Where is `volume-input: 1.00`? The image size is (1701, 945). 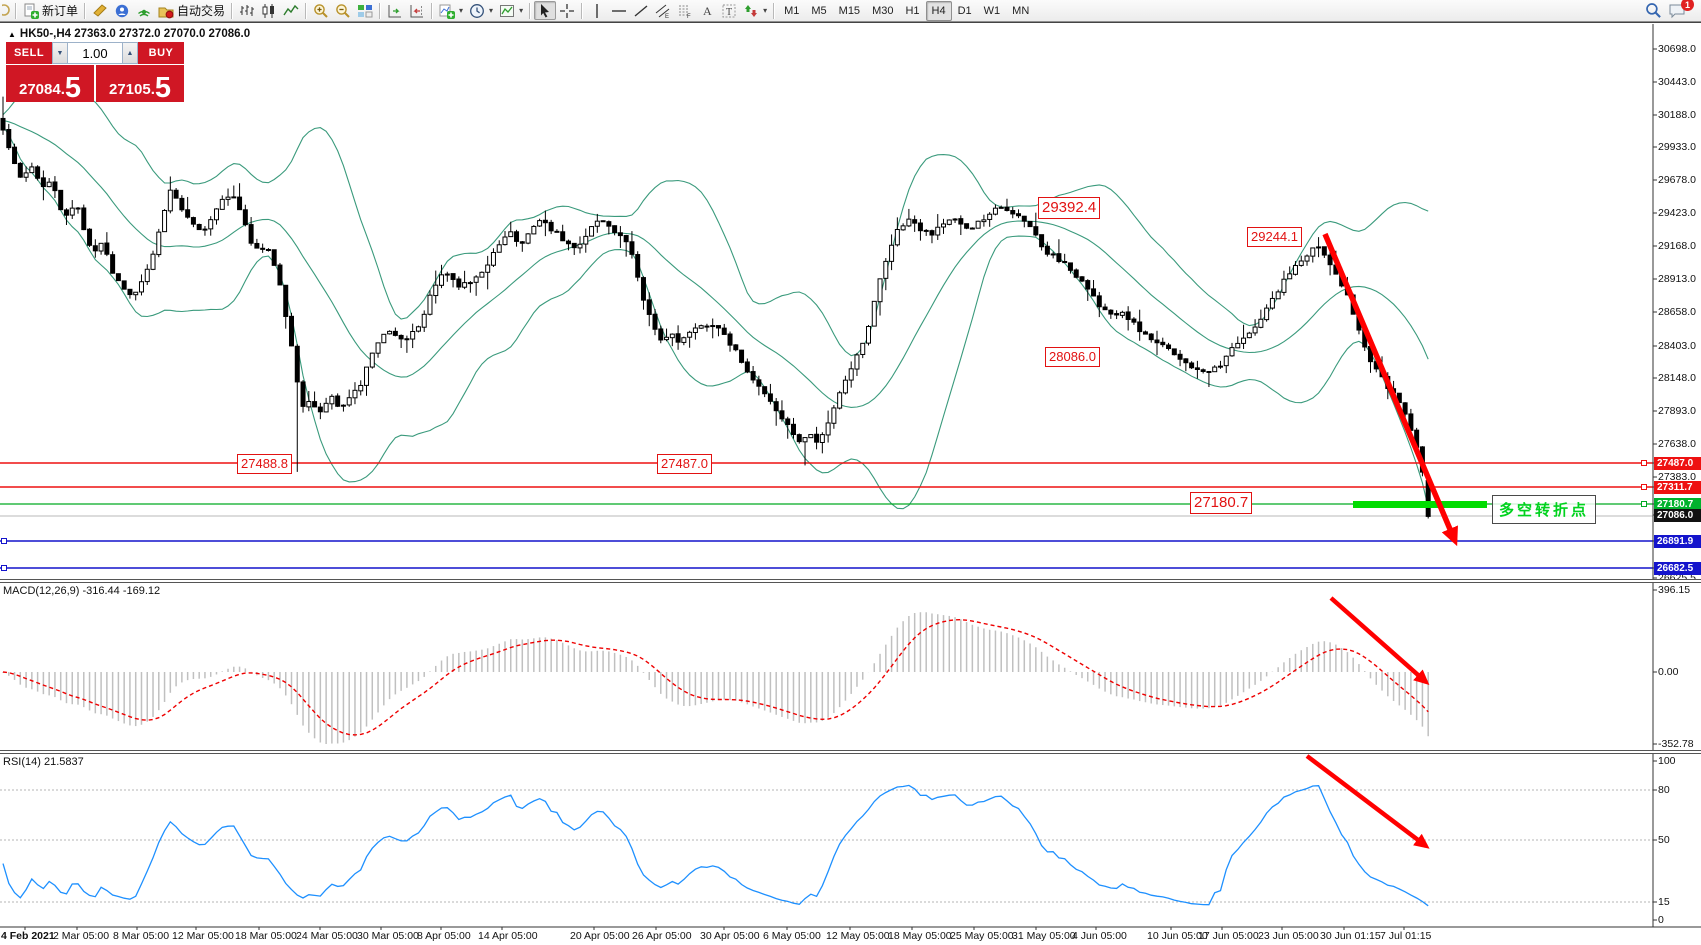 volume-input: 1.00 is located at coordinates (95, 53).